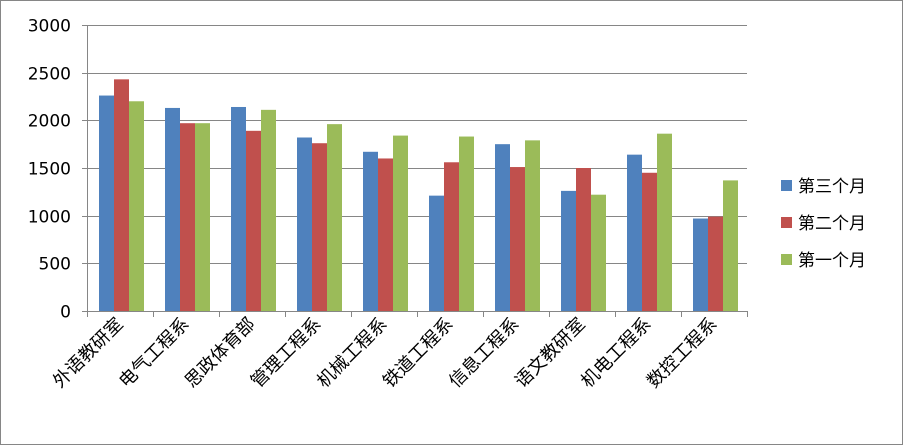  What do you see at coordinates (682, 353) in the screenshot?
I see `x-tick-label: 数控工程系` at bounding box center [682, 353].